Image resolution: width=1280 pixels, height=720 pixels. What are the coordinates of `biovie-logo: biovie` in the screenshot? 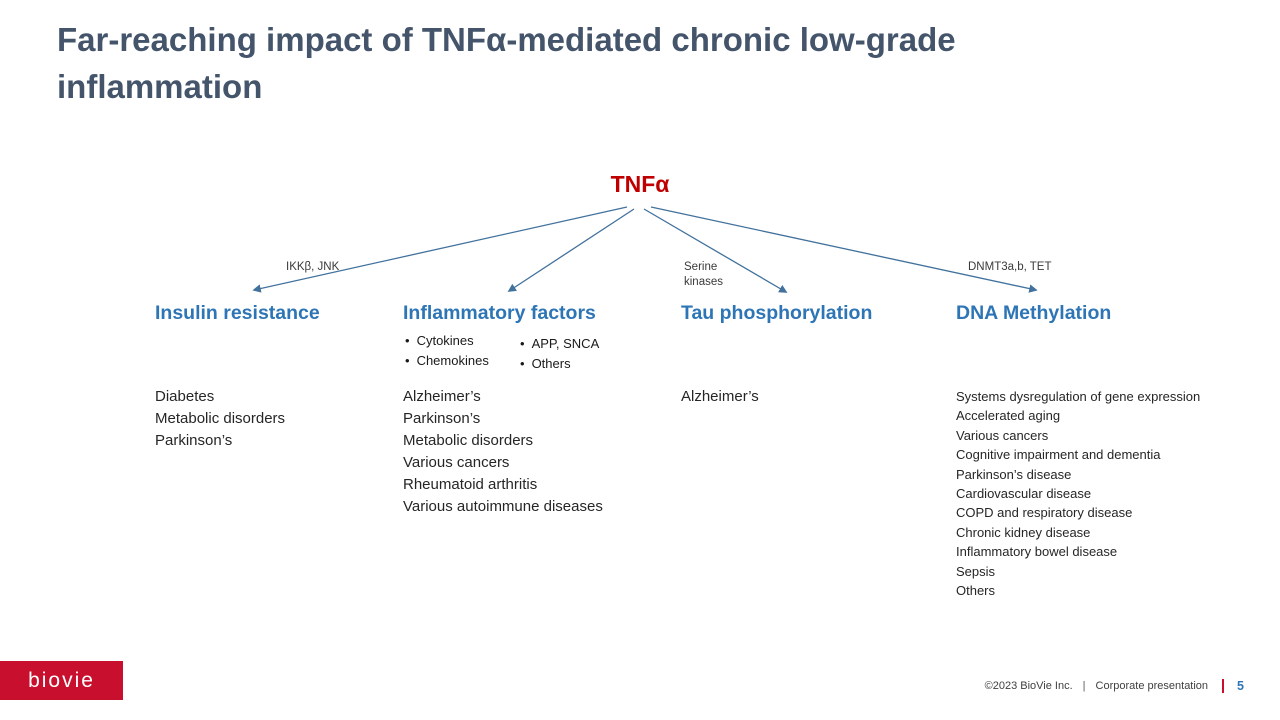 It's located at (61, 680).